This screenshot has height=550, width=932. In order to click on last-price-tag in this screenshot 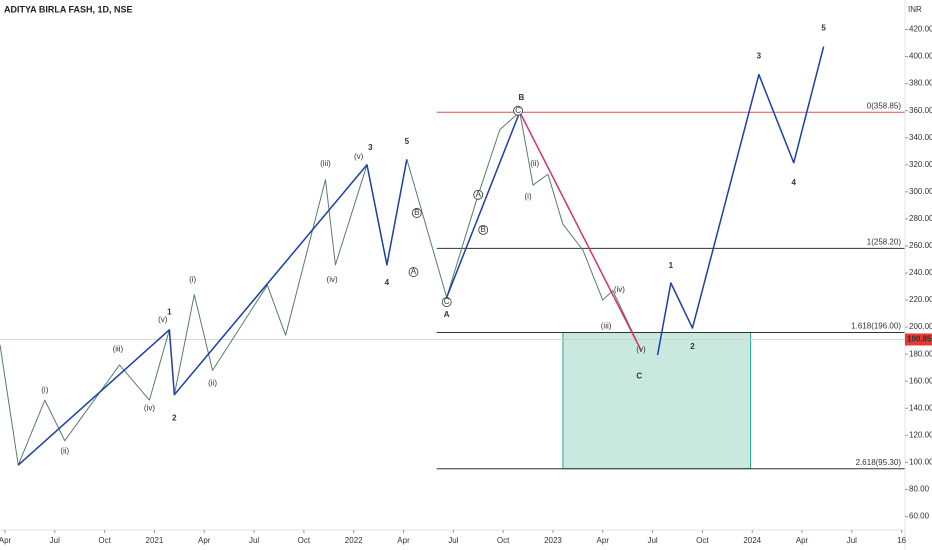, I will do `click(918, 339)`.